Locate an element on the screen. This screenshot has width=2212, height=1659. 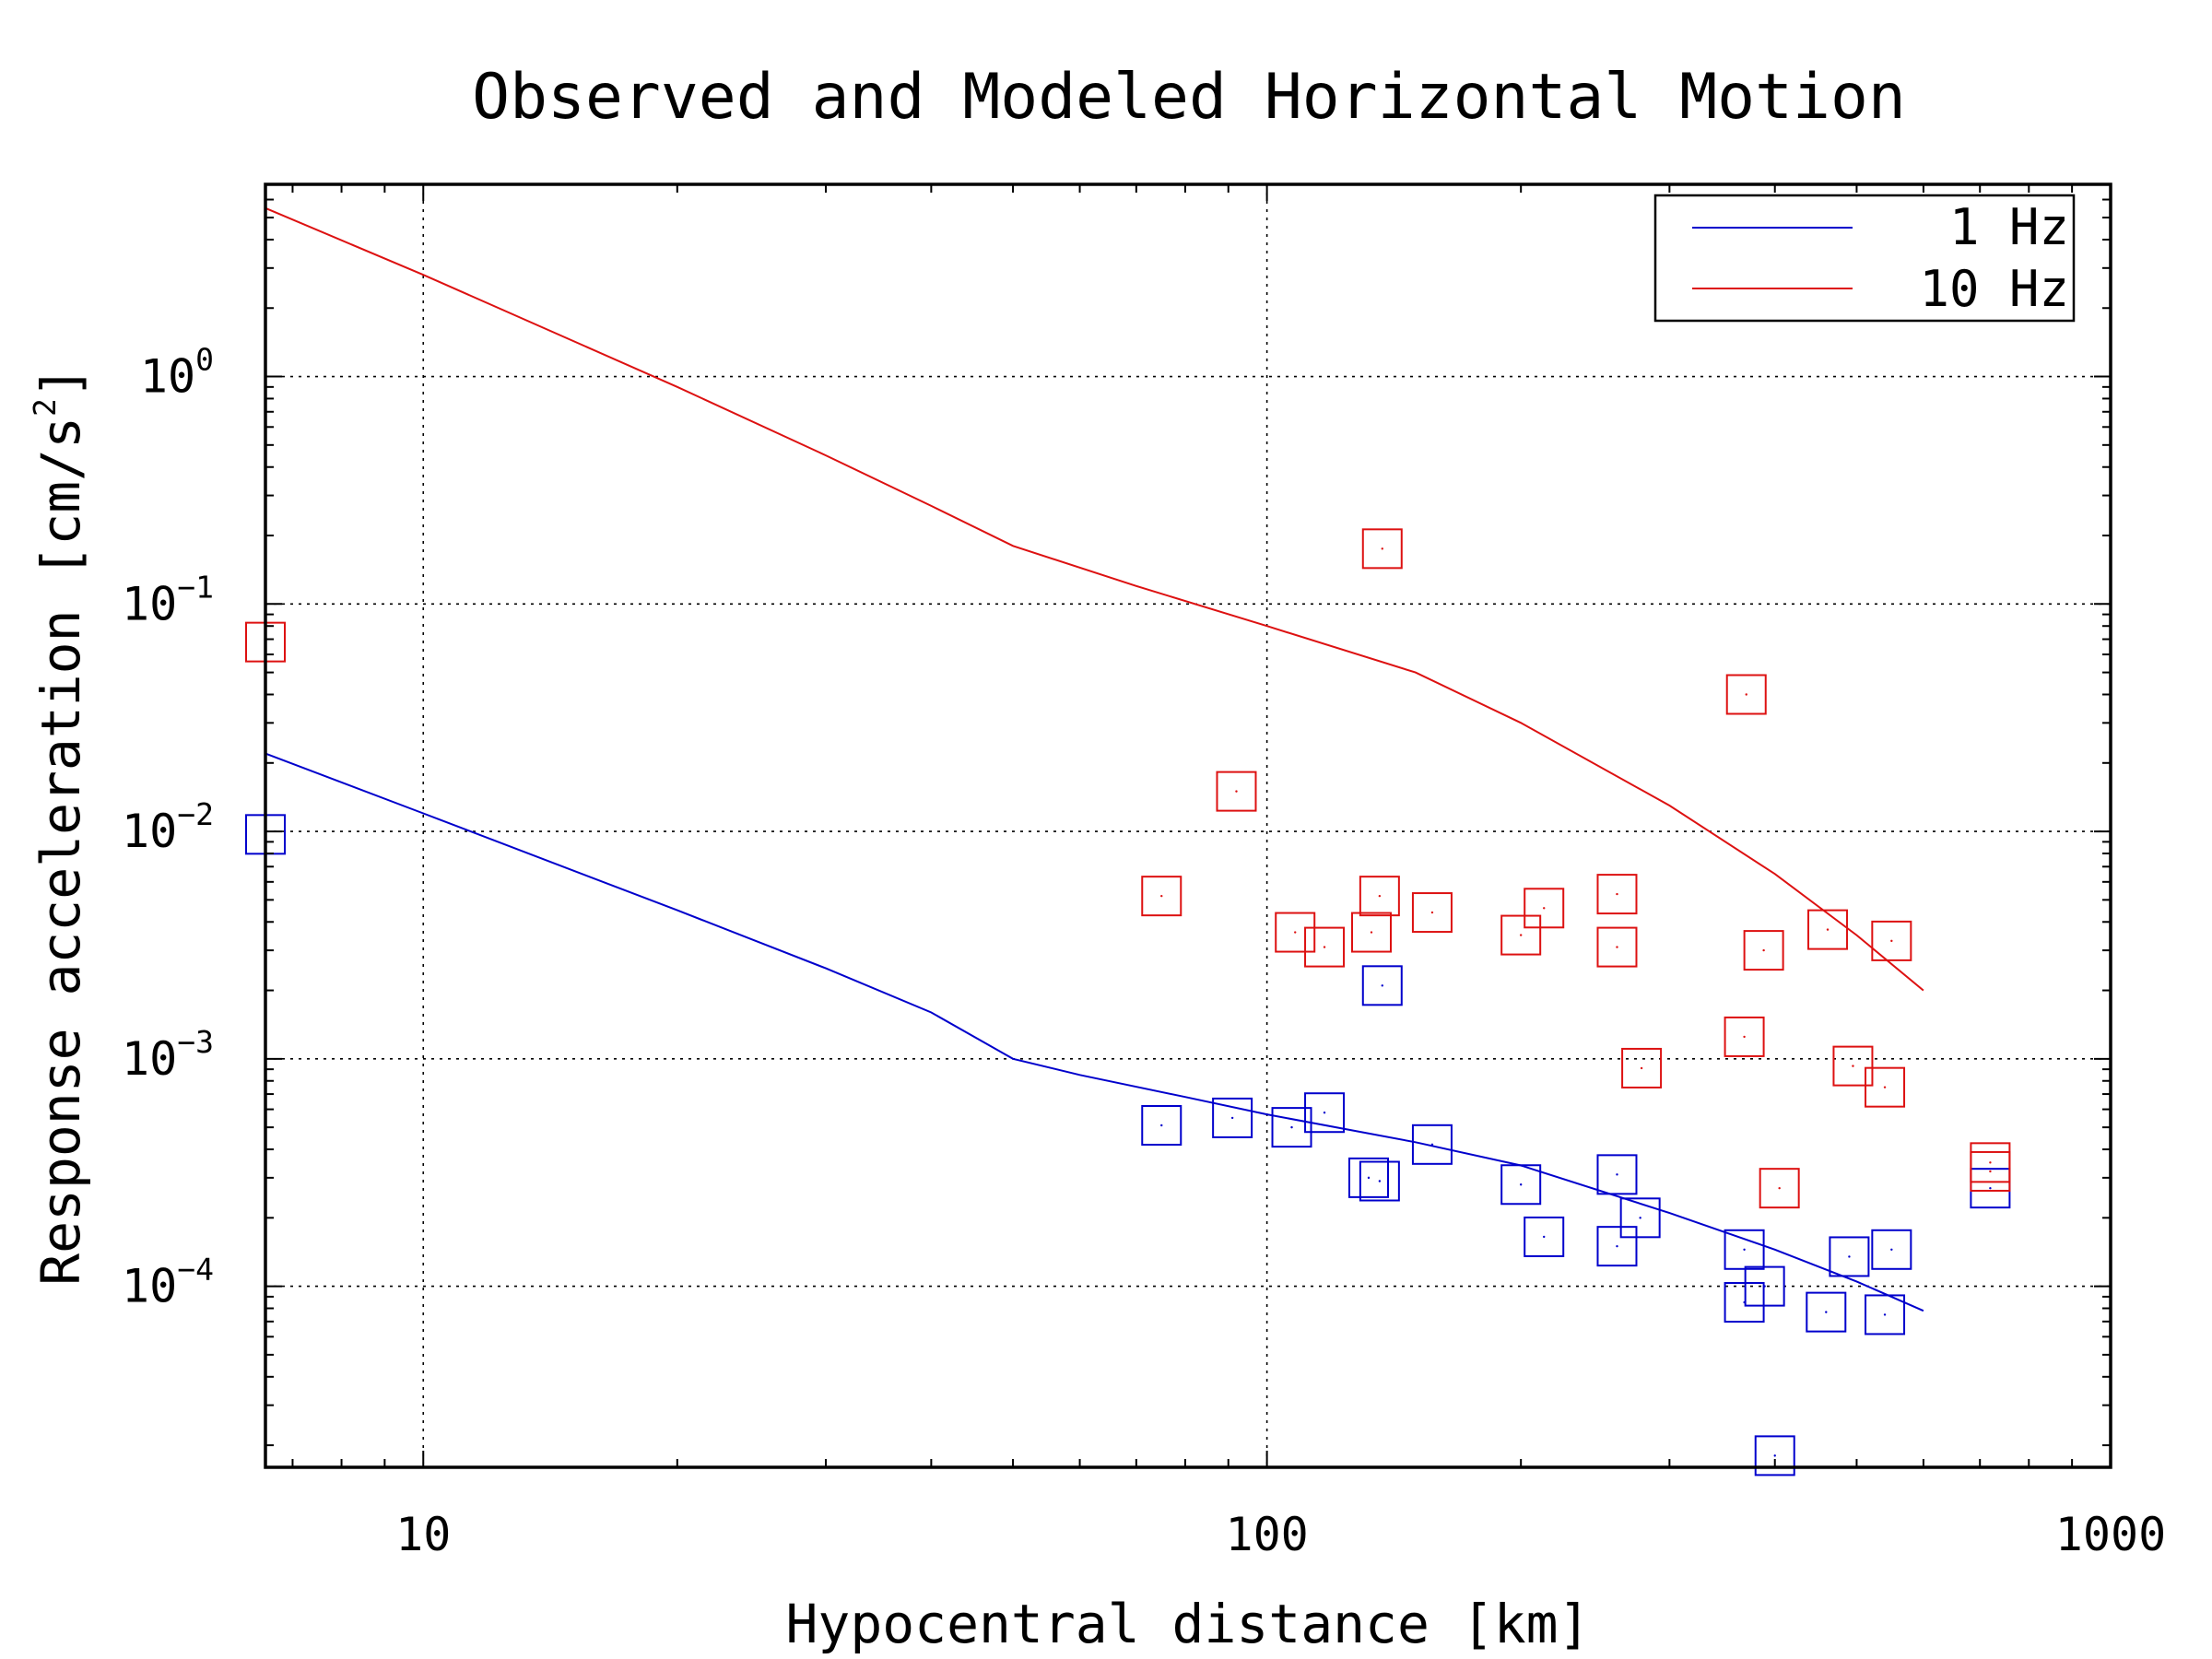
y-tick-label-exponent: 0 is located at coordinates (204, 360).